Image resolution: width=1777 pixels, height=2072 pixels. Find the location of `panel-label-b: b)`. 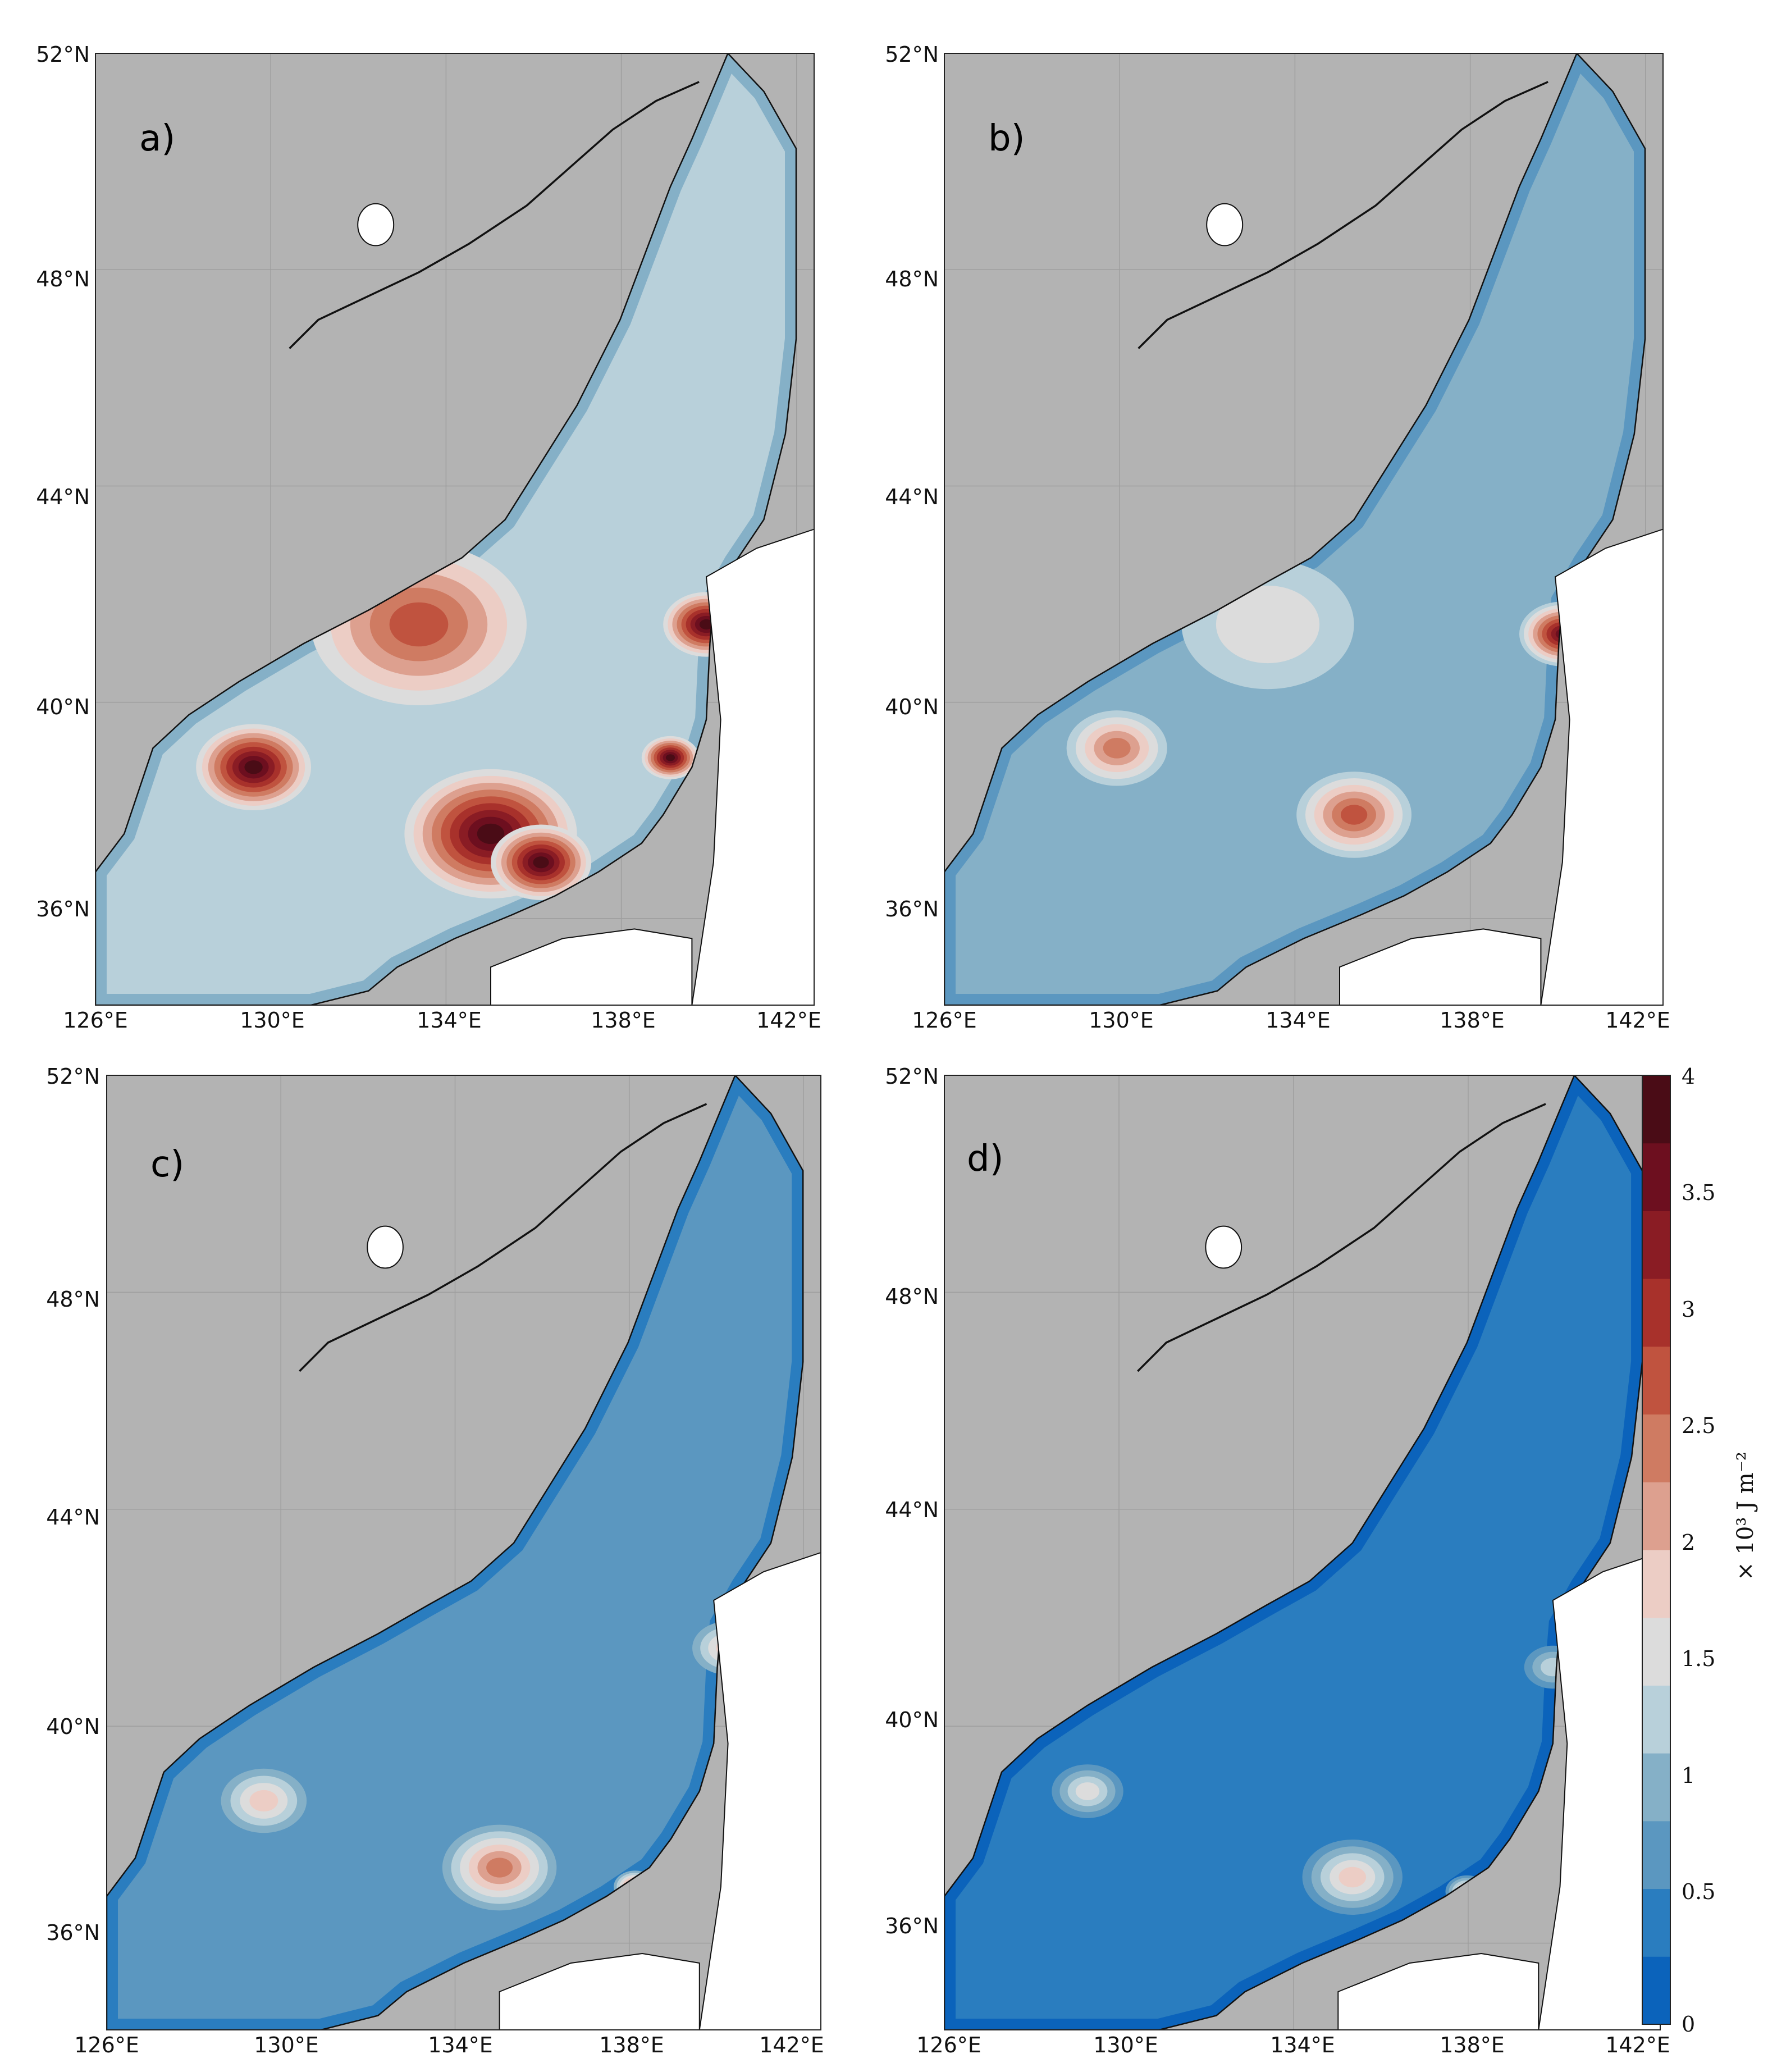

panel-label-b: b) is located at coordinates (1006, 138).